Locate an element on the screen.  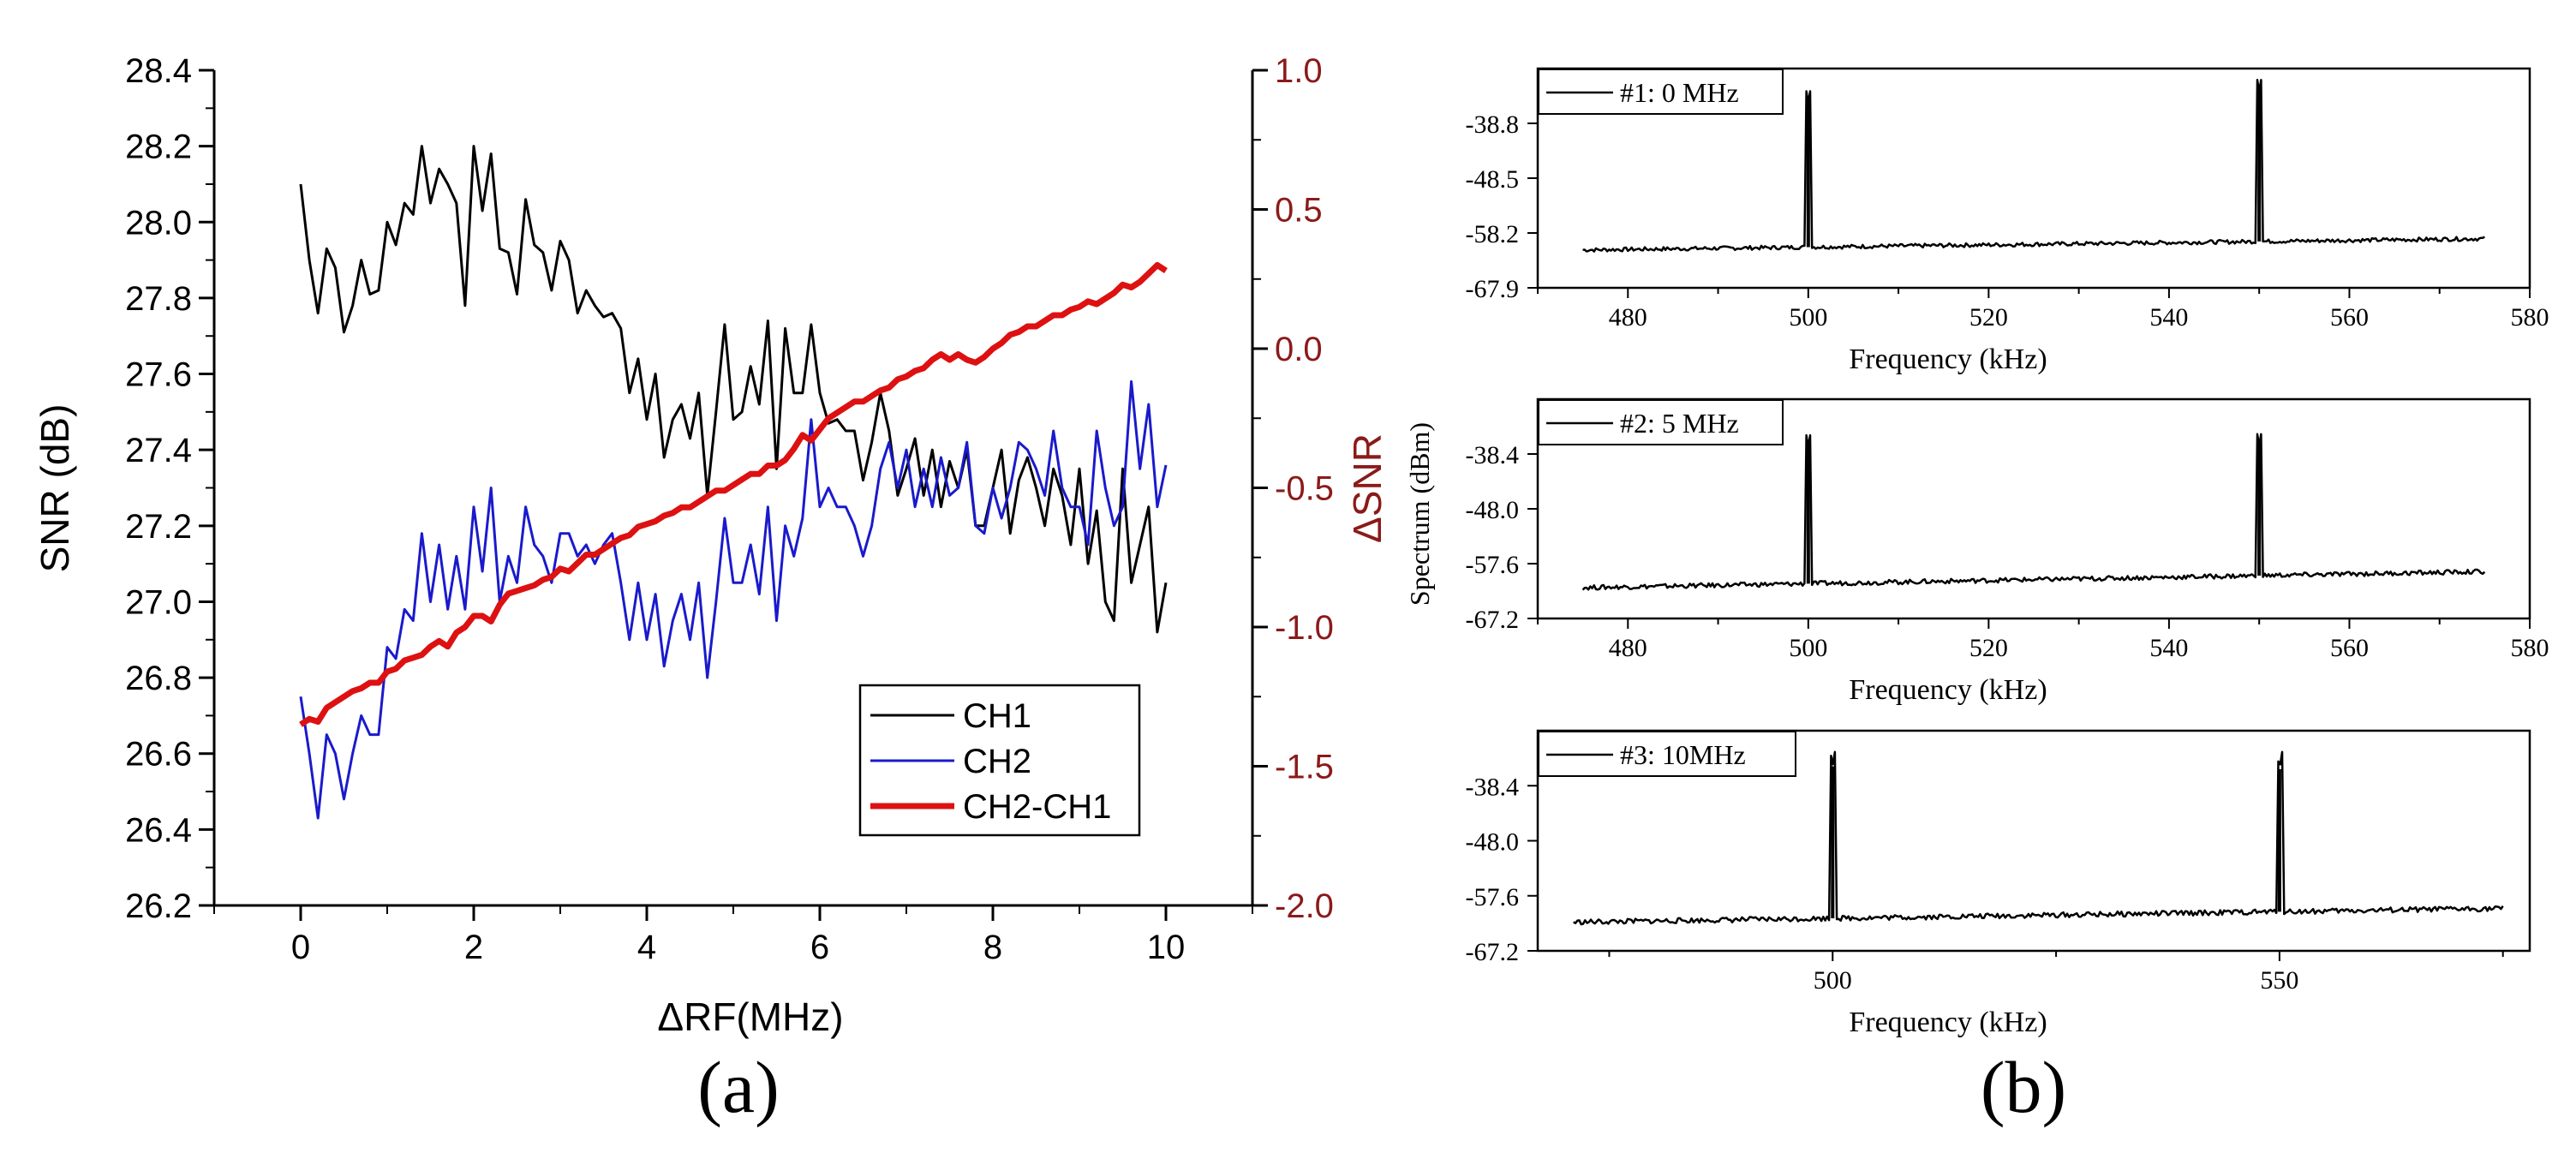
y-tick-label: 27.0 is located at coordinates (158, 602).